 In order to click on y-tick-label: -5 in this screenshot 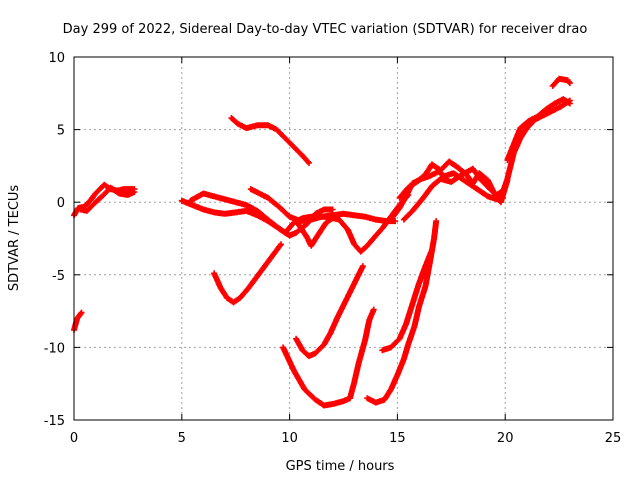, I will do `click(58, 276)`.